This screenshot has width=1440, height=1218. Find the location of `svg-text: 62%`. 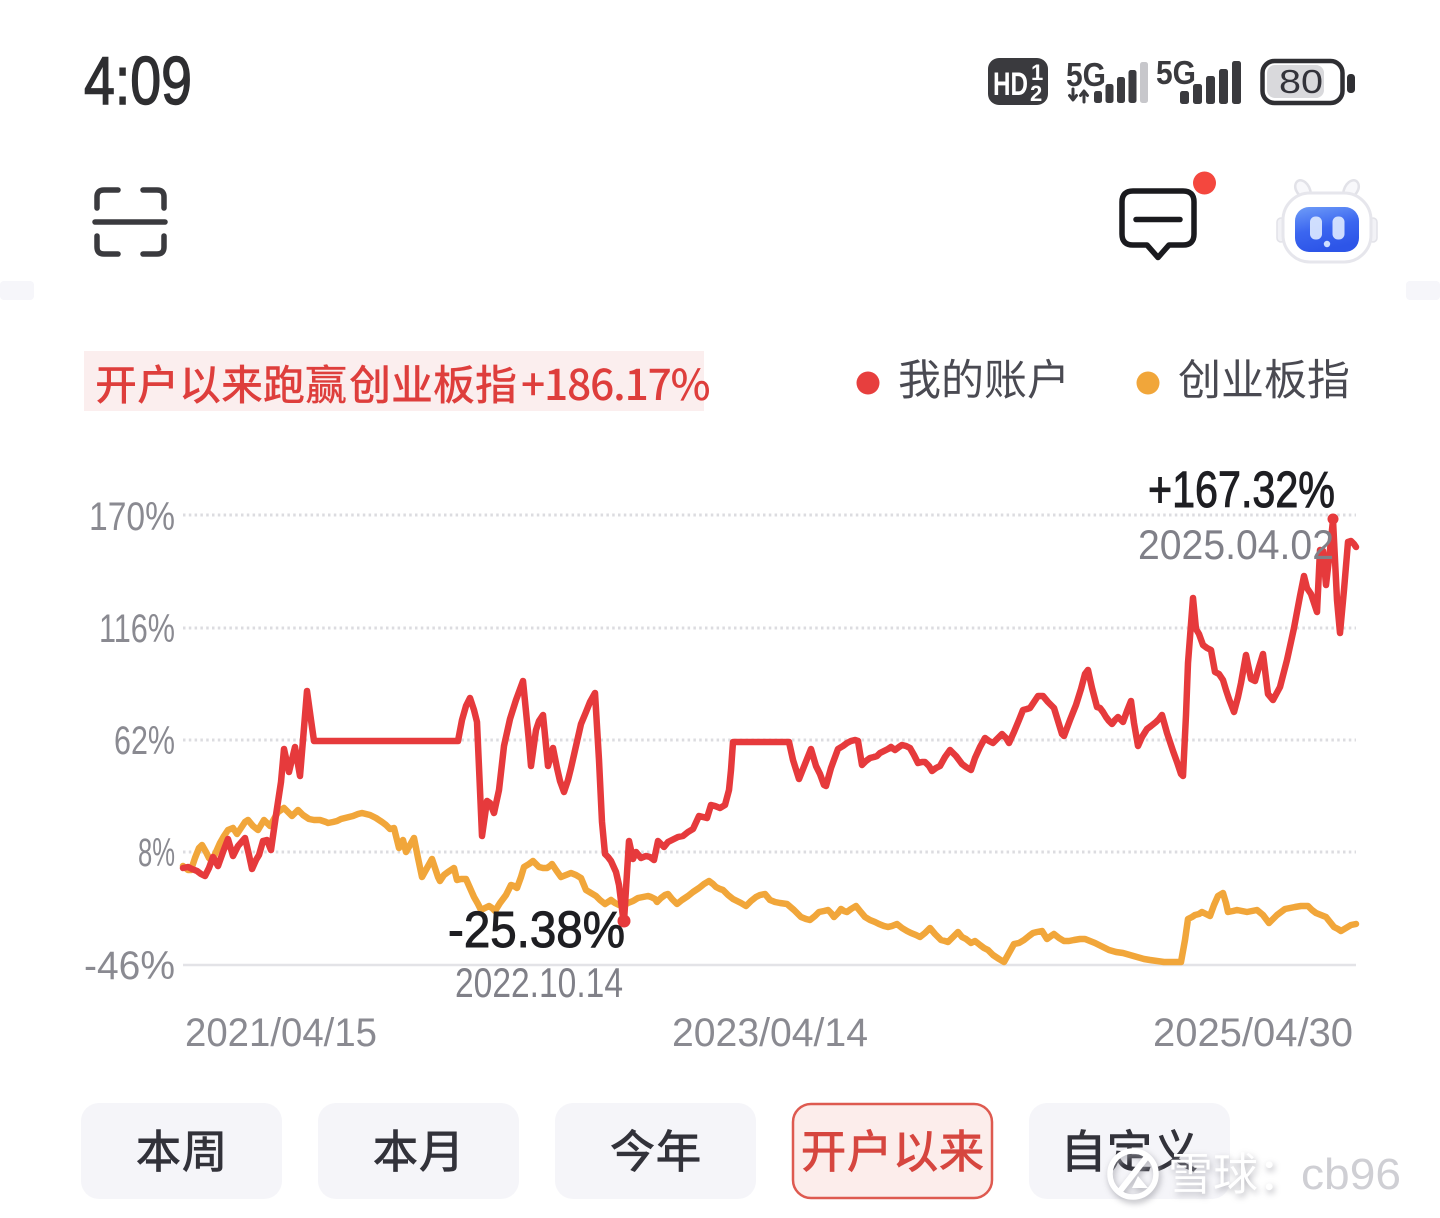

svg-text: 62% is located at coordinates (144, 741).